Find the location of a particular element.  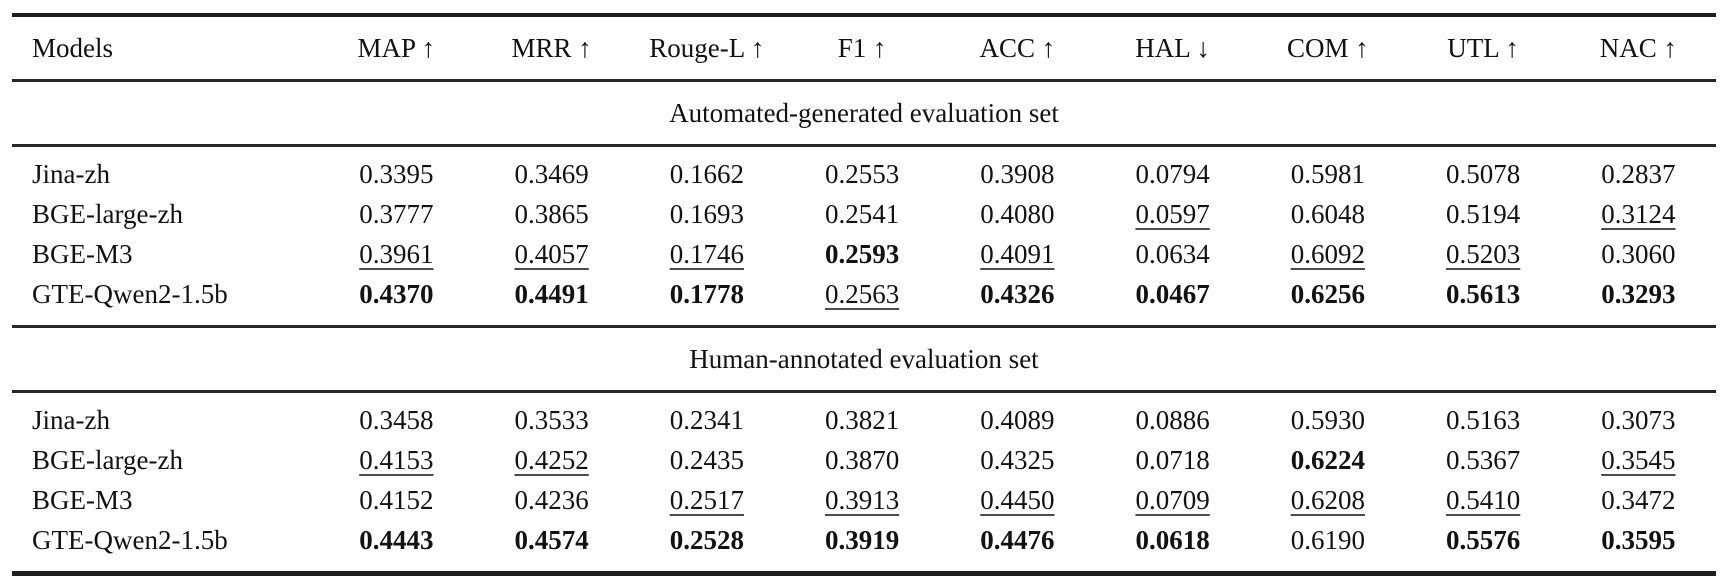

metric-cell: 0.3913 is located at coordinates (861, 500).